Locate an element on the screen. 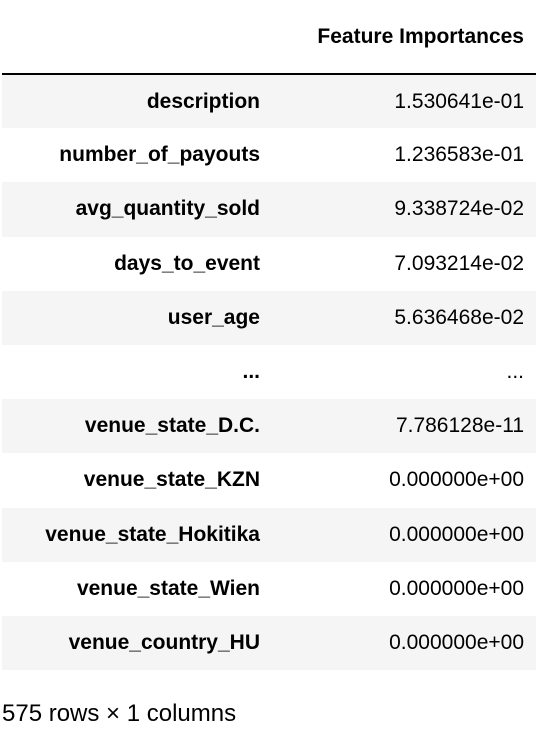 This screenshot has height=748, width=542. table-row: number_of_payouts 1.236583e-01 is located at coordinates (269, 155).